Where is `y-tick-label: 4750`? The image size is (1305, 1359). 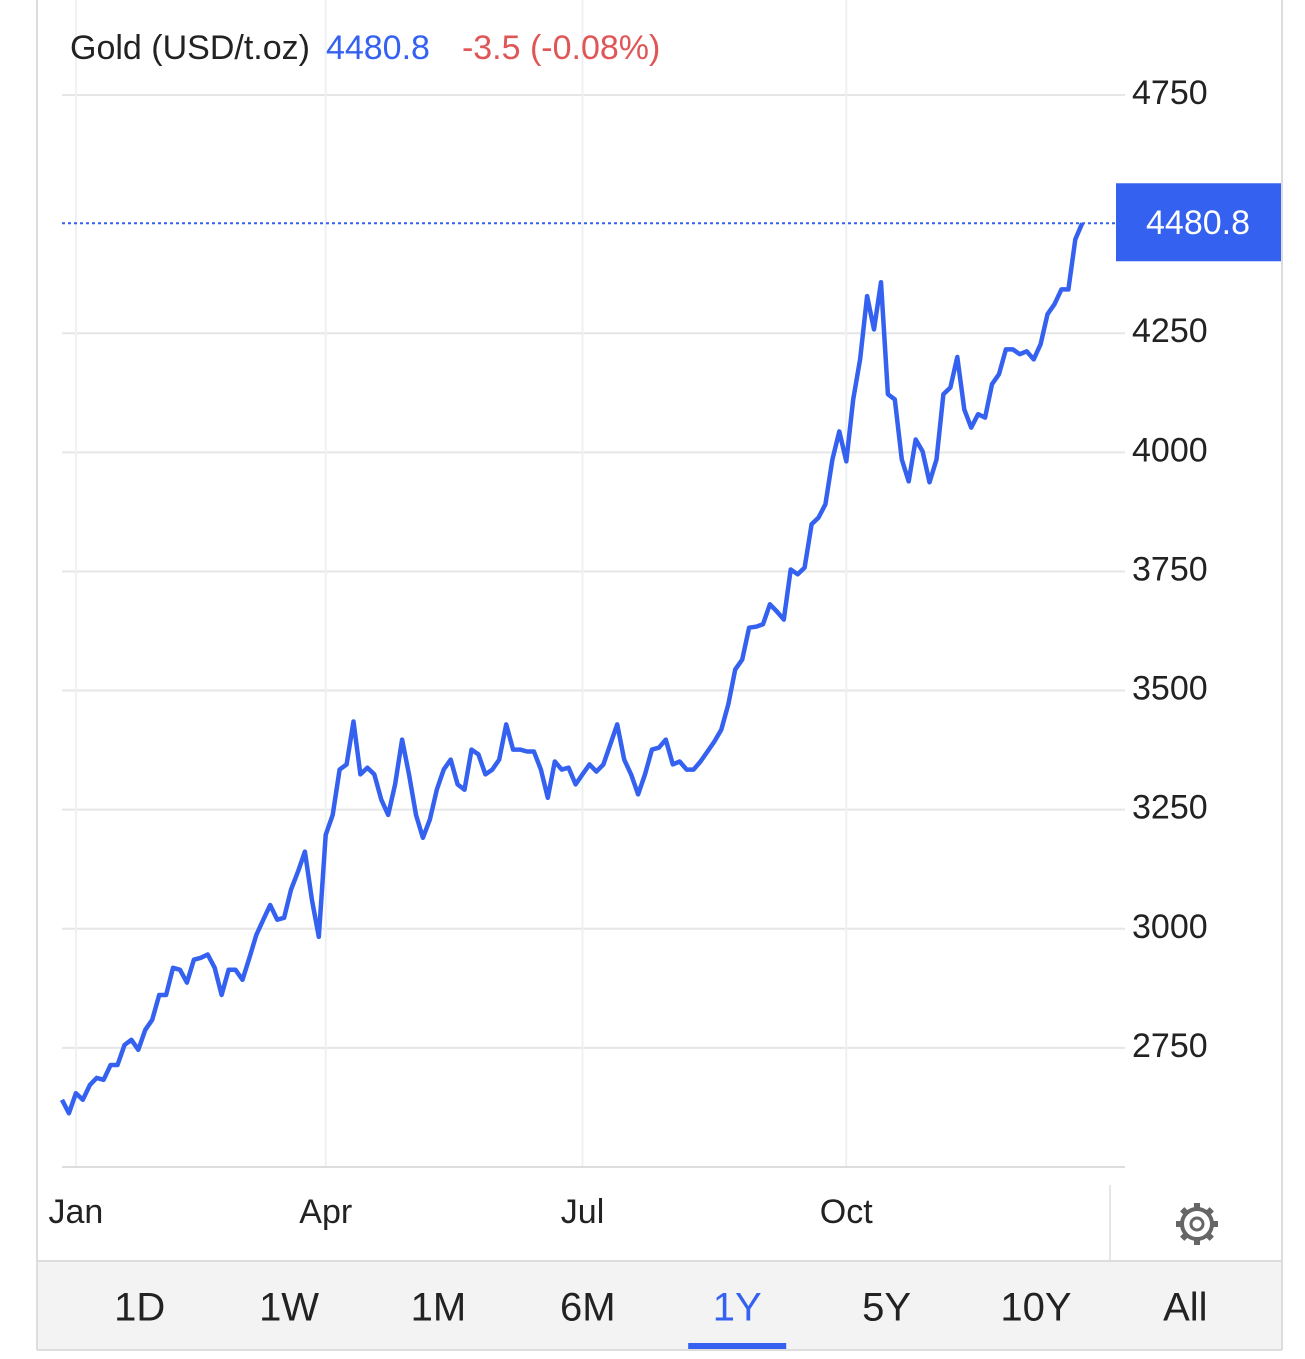
y-tick-label: 4750 is located at coordinates (1170, 93).